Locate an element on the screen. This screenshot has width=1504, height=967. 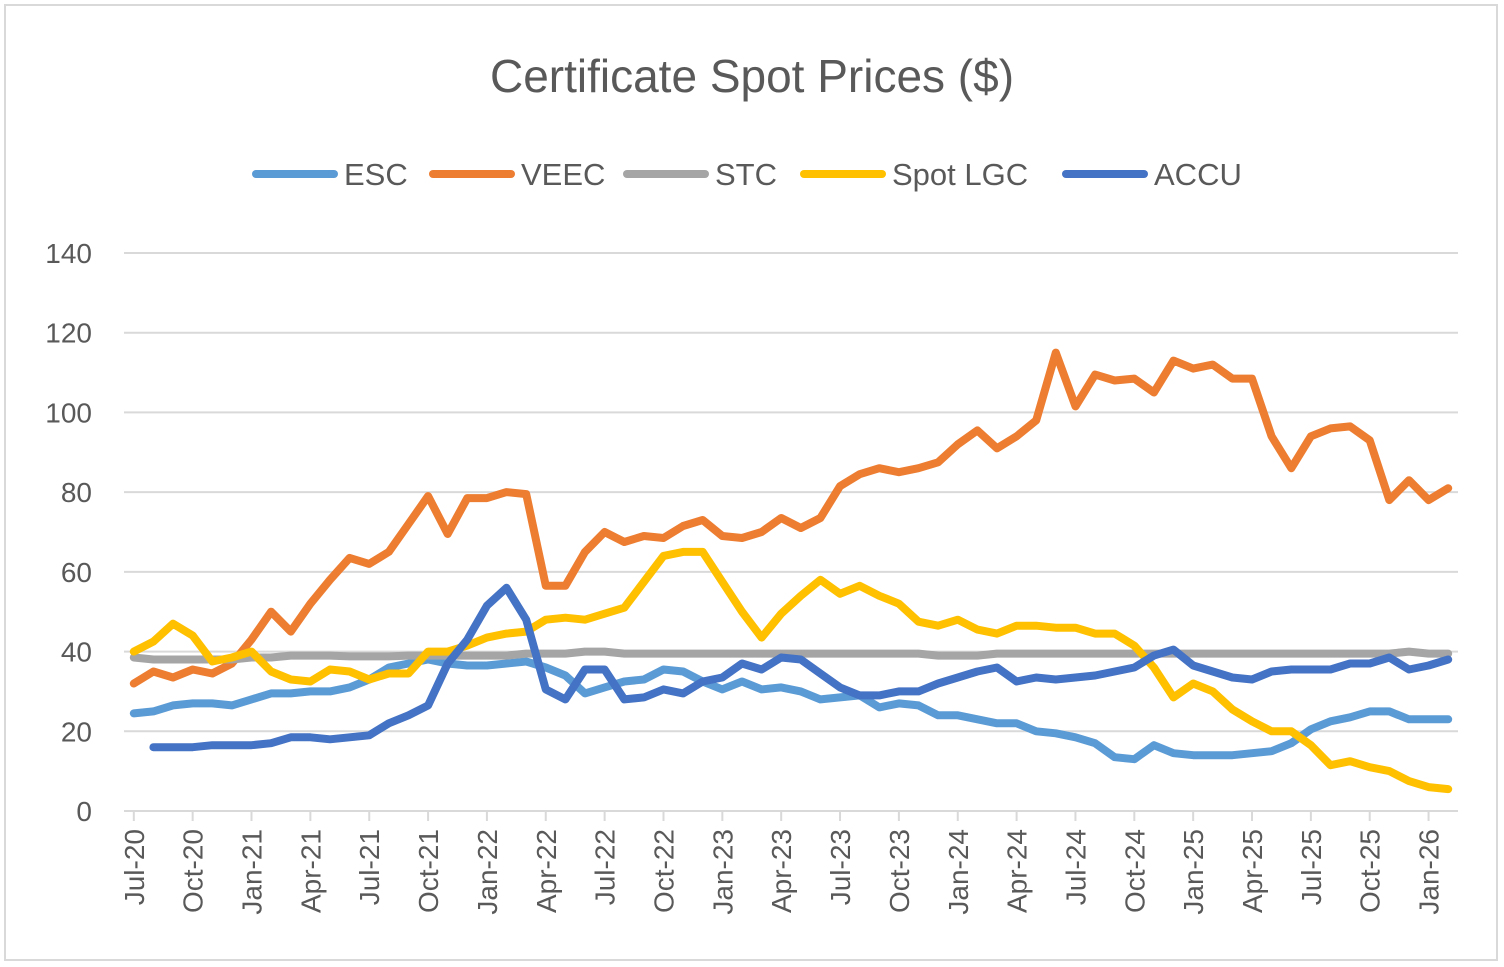
legend-item-stc: STC is located at coordinates (700, 174).